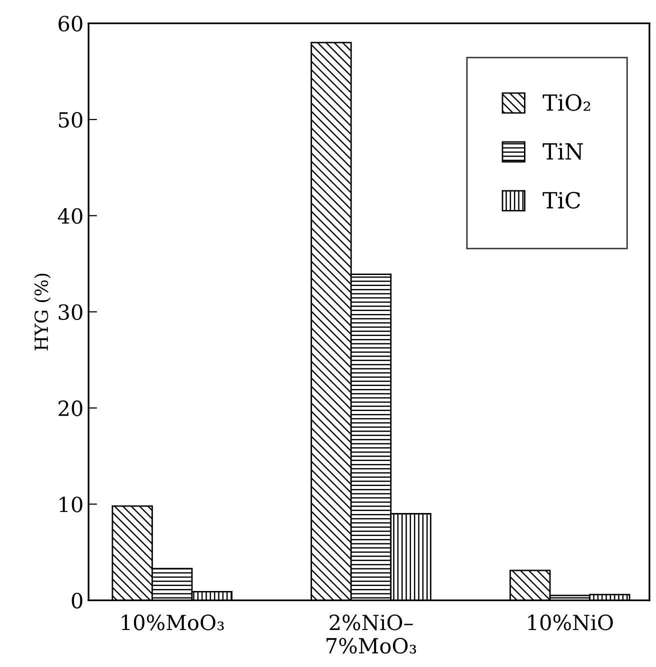  Describe the element at coordinates (70, 120) in the screenshot. I see `y-tick-label: 50` at that location.